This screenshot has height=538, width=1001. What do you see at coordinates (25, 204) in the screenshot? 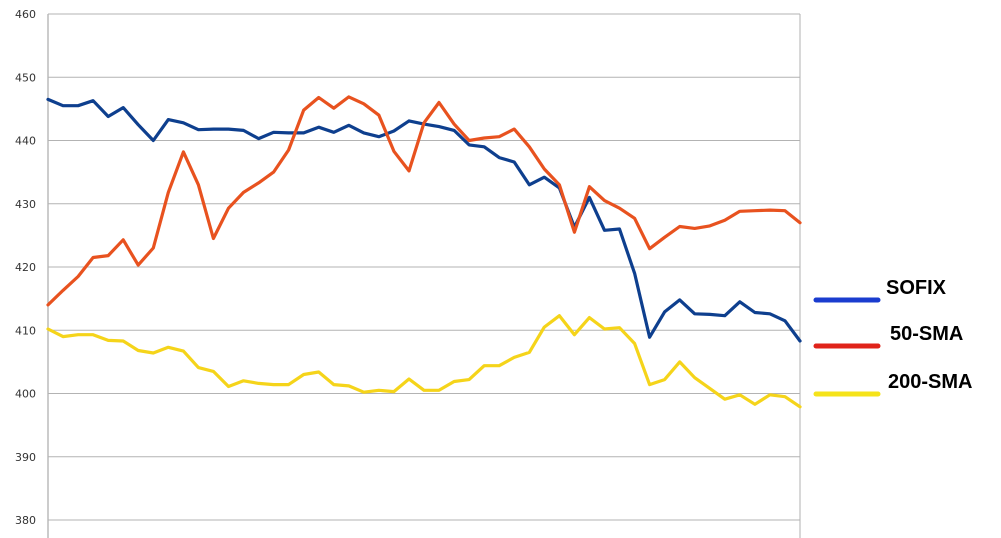
I see `y-tick-label: 430` at bounding box center [25, 204].